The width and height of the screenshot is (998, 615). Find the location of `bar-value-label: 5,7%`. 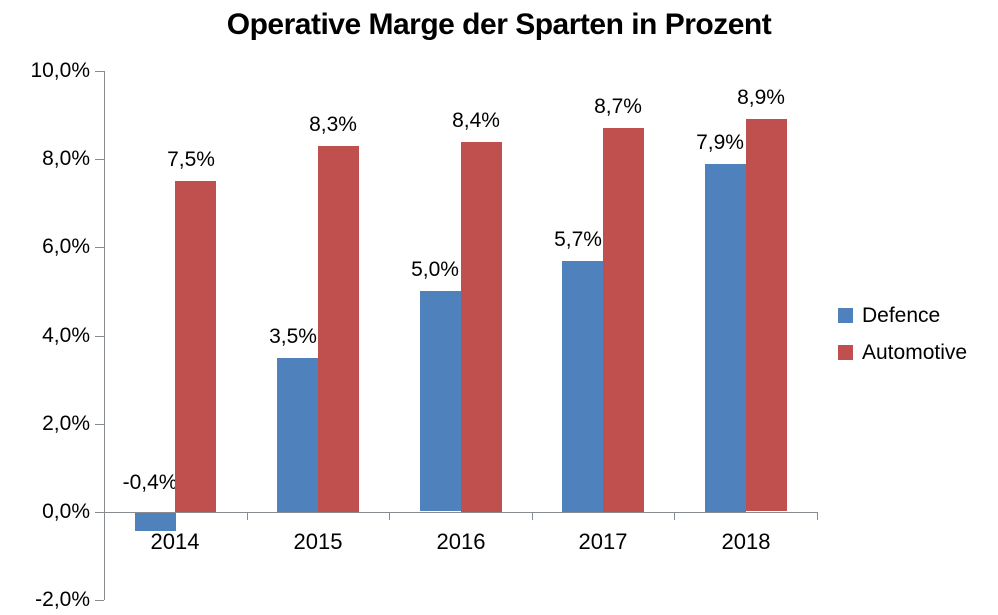

bar-value-label: 5,7% is located at coordinates (578, 239).